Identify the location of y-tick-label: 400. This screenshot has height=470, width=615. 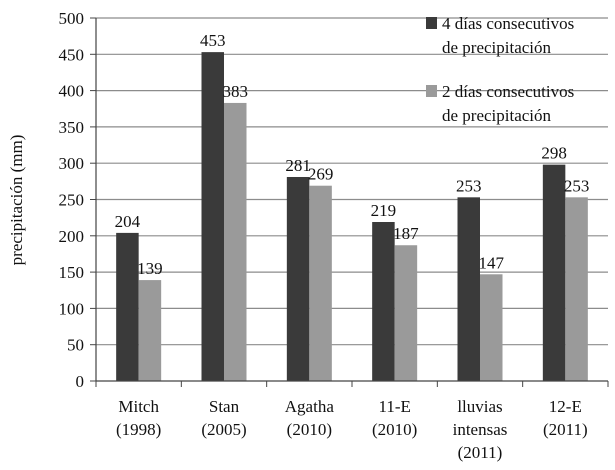
(72, 91).